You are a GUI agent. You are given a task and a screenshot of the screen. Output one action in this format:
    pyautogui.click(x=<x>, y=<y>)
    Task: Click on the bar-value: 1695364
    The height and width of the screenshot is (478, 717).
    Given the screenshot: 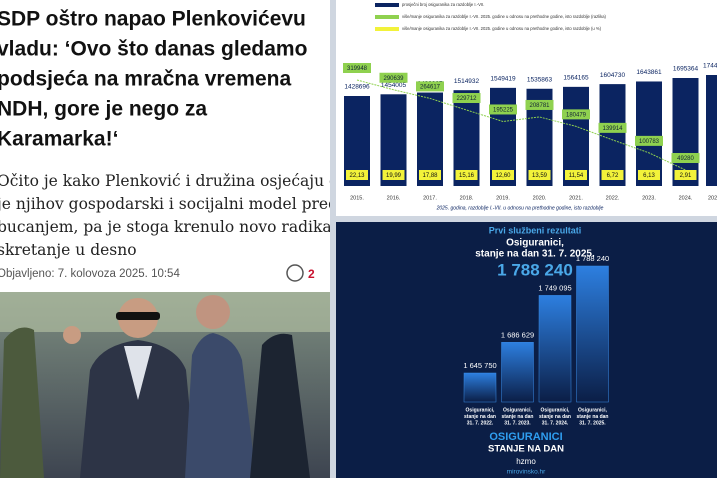 What is the action you would take?
    pyautogui.click(x=686, y=69)
    